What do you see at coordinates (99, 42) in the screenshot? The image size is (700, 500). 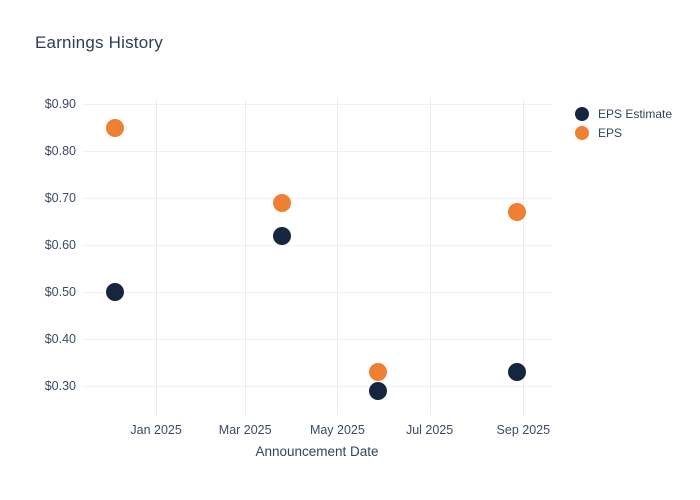 I see `chart-title: Earnings History` at bounding box center [99, 42].